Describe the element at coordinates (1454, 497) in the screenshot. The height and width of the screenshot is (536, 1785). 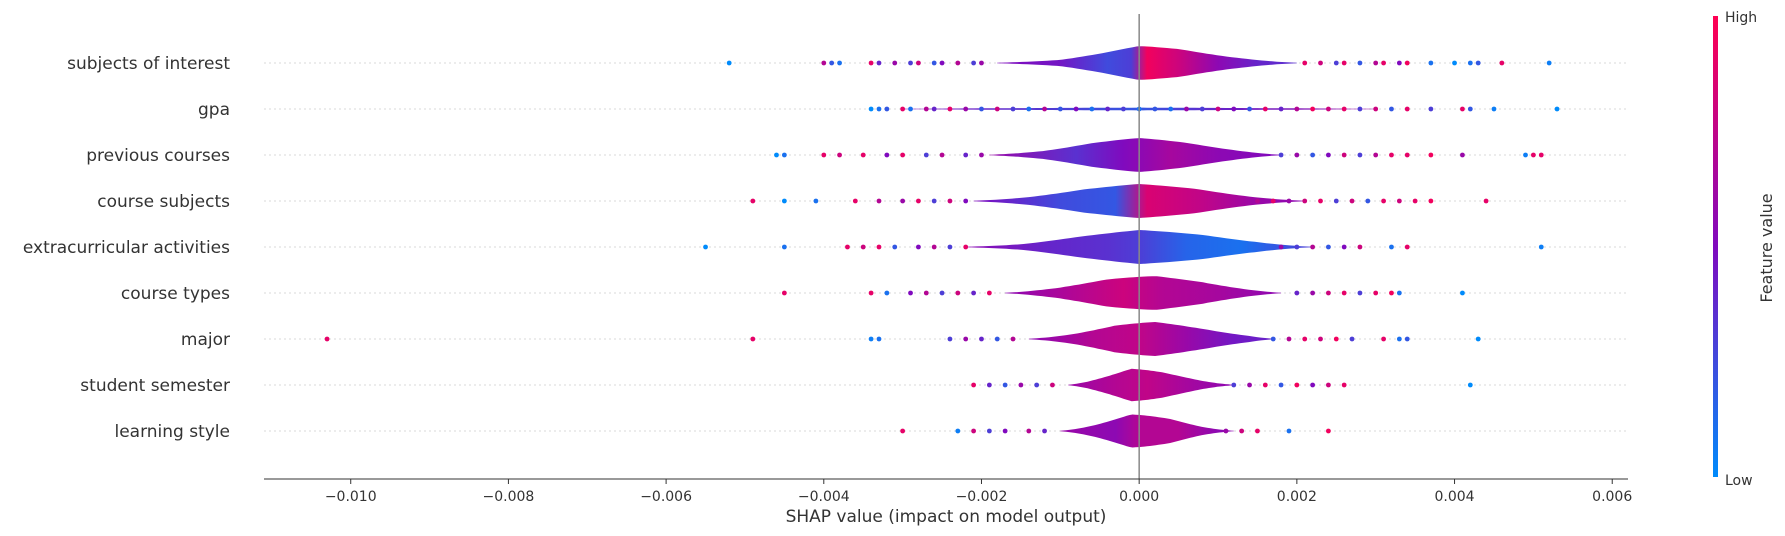
I see `x-tick-label: 0.004` at that location.